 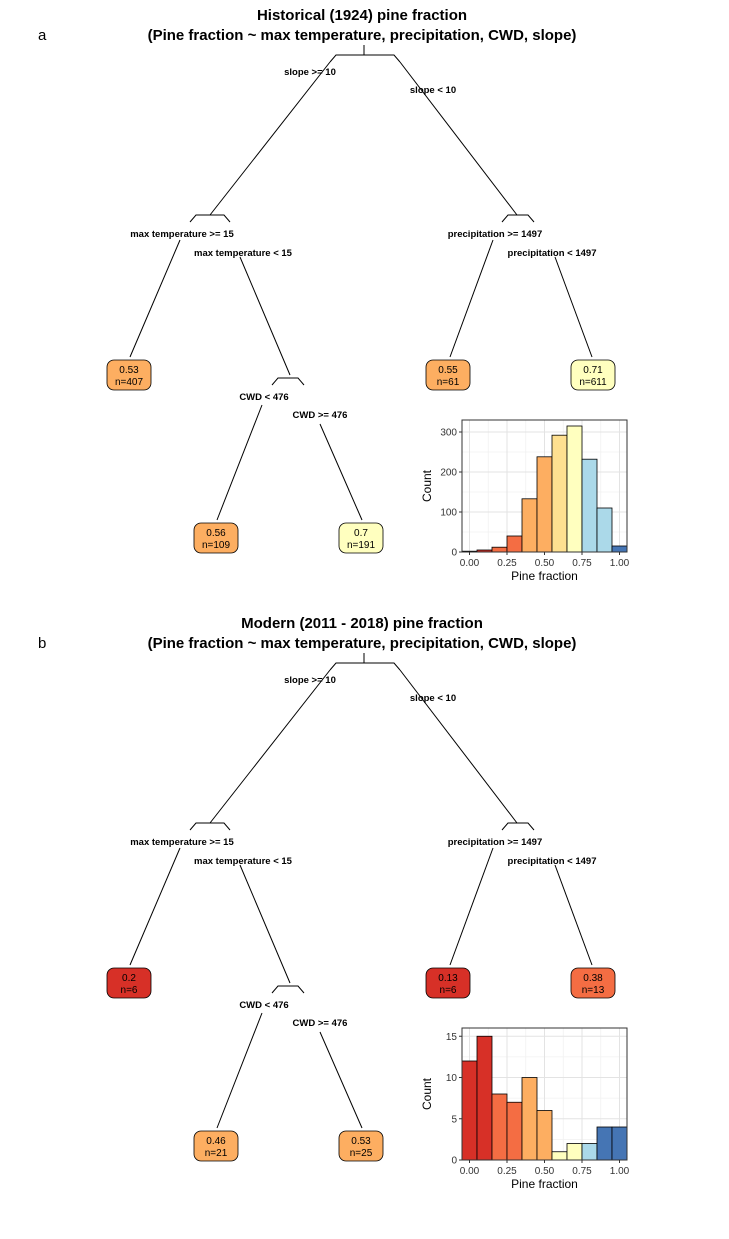 I want to click on leaf-value: 0.38, so click(x=593, y=978).